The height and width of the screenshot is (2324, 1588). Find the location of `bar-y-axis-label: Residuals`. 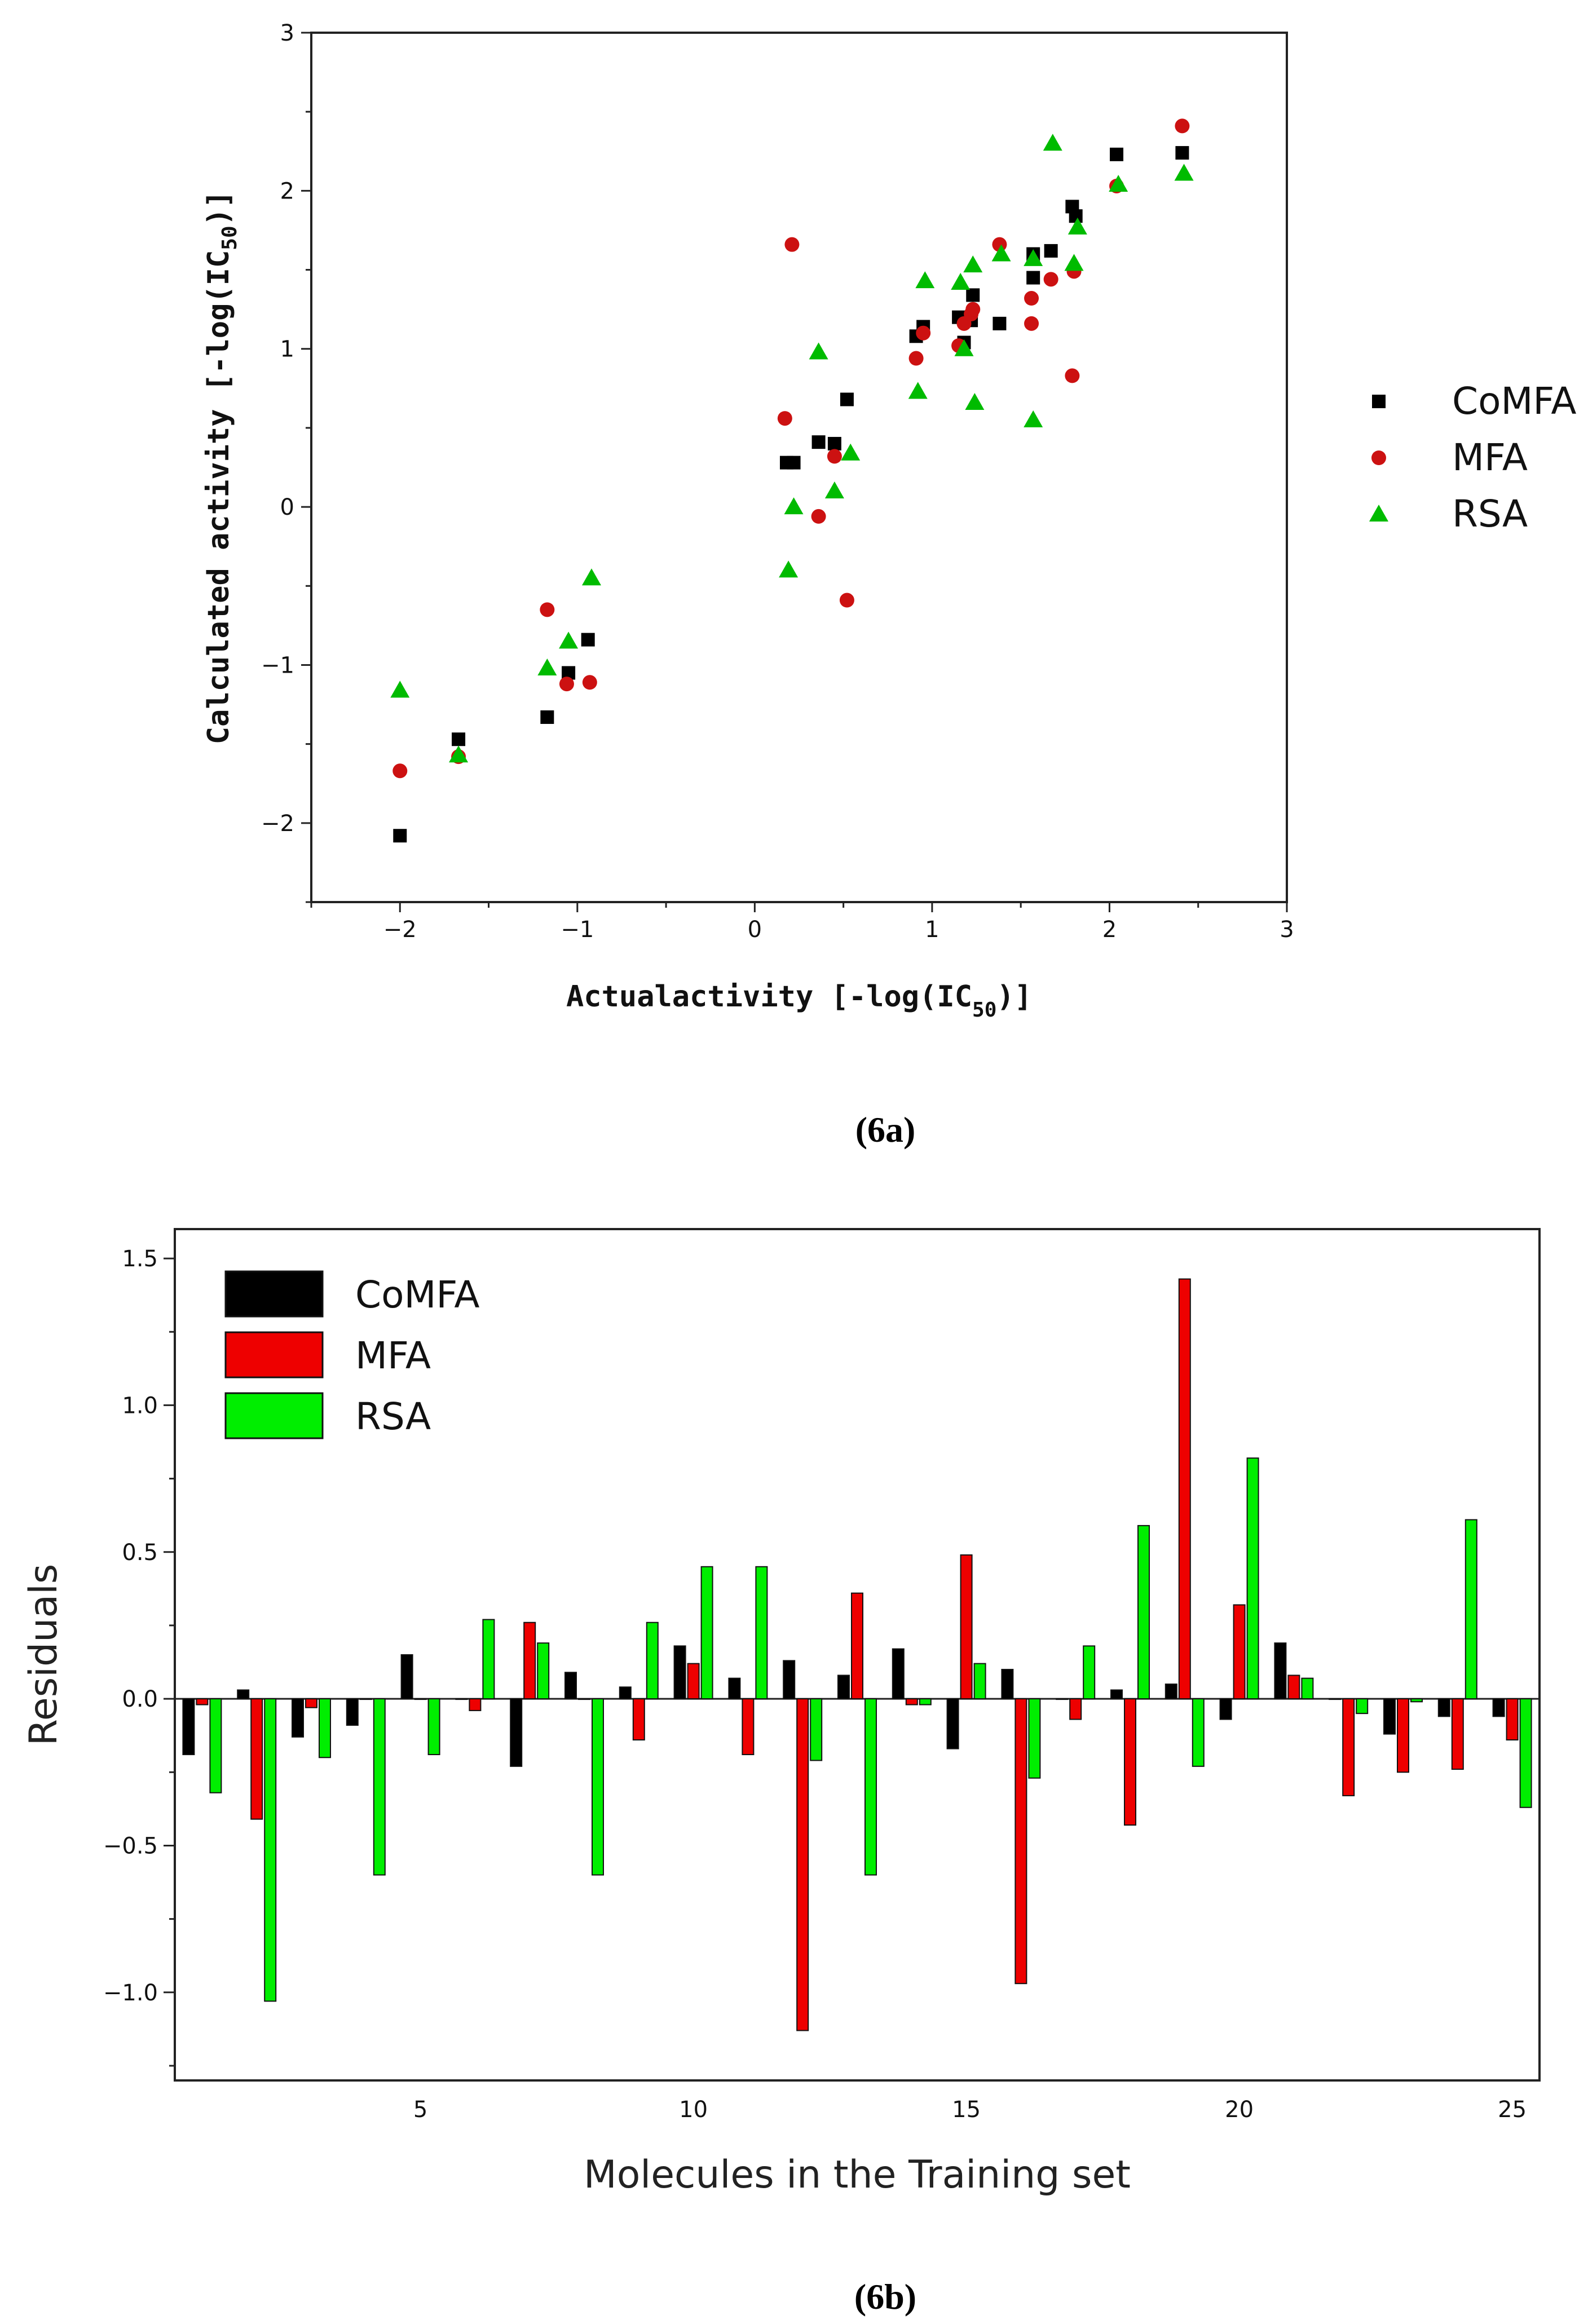

bar-y-axis-label: Residuals is located at coordinates (44, 1655).